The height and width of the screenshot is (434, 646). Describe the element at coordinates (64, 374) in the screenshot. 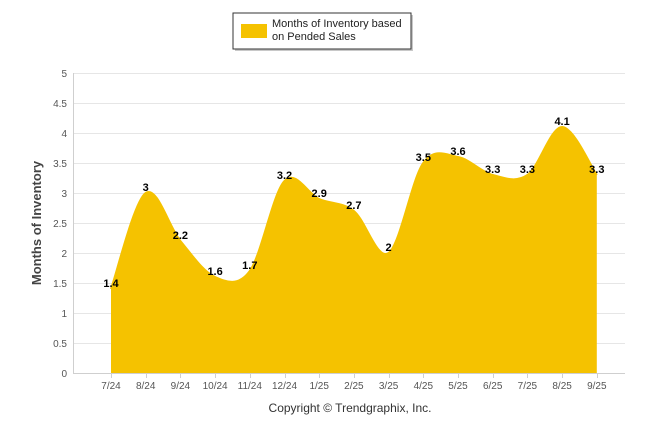

I see `y-tick-label: 0` at that location.